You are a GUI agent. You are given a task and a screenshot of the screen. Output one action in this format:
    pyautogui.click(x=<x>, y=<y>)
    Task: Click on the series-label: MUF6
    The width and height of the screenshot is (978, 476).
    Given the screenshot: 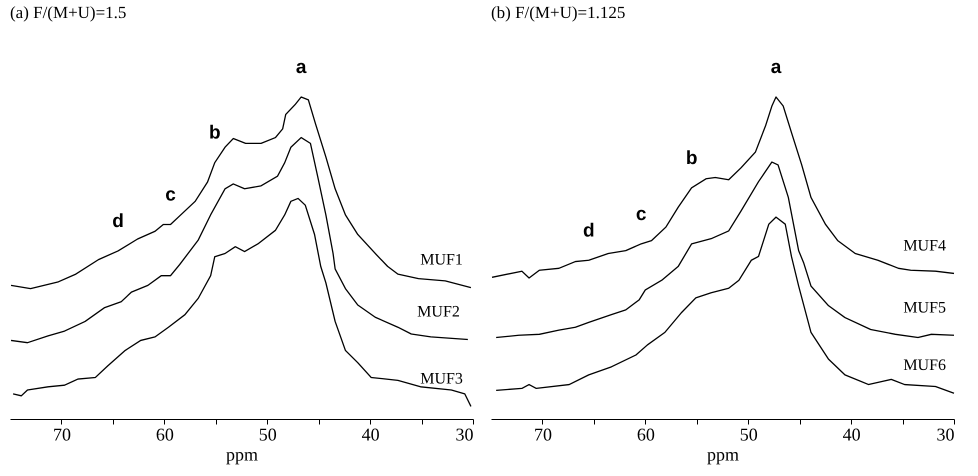 What is the action you would take?
    pyautogui.click(x=924, y=365)
    